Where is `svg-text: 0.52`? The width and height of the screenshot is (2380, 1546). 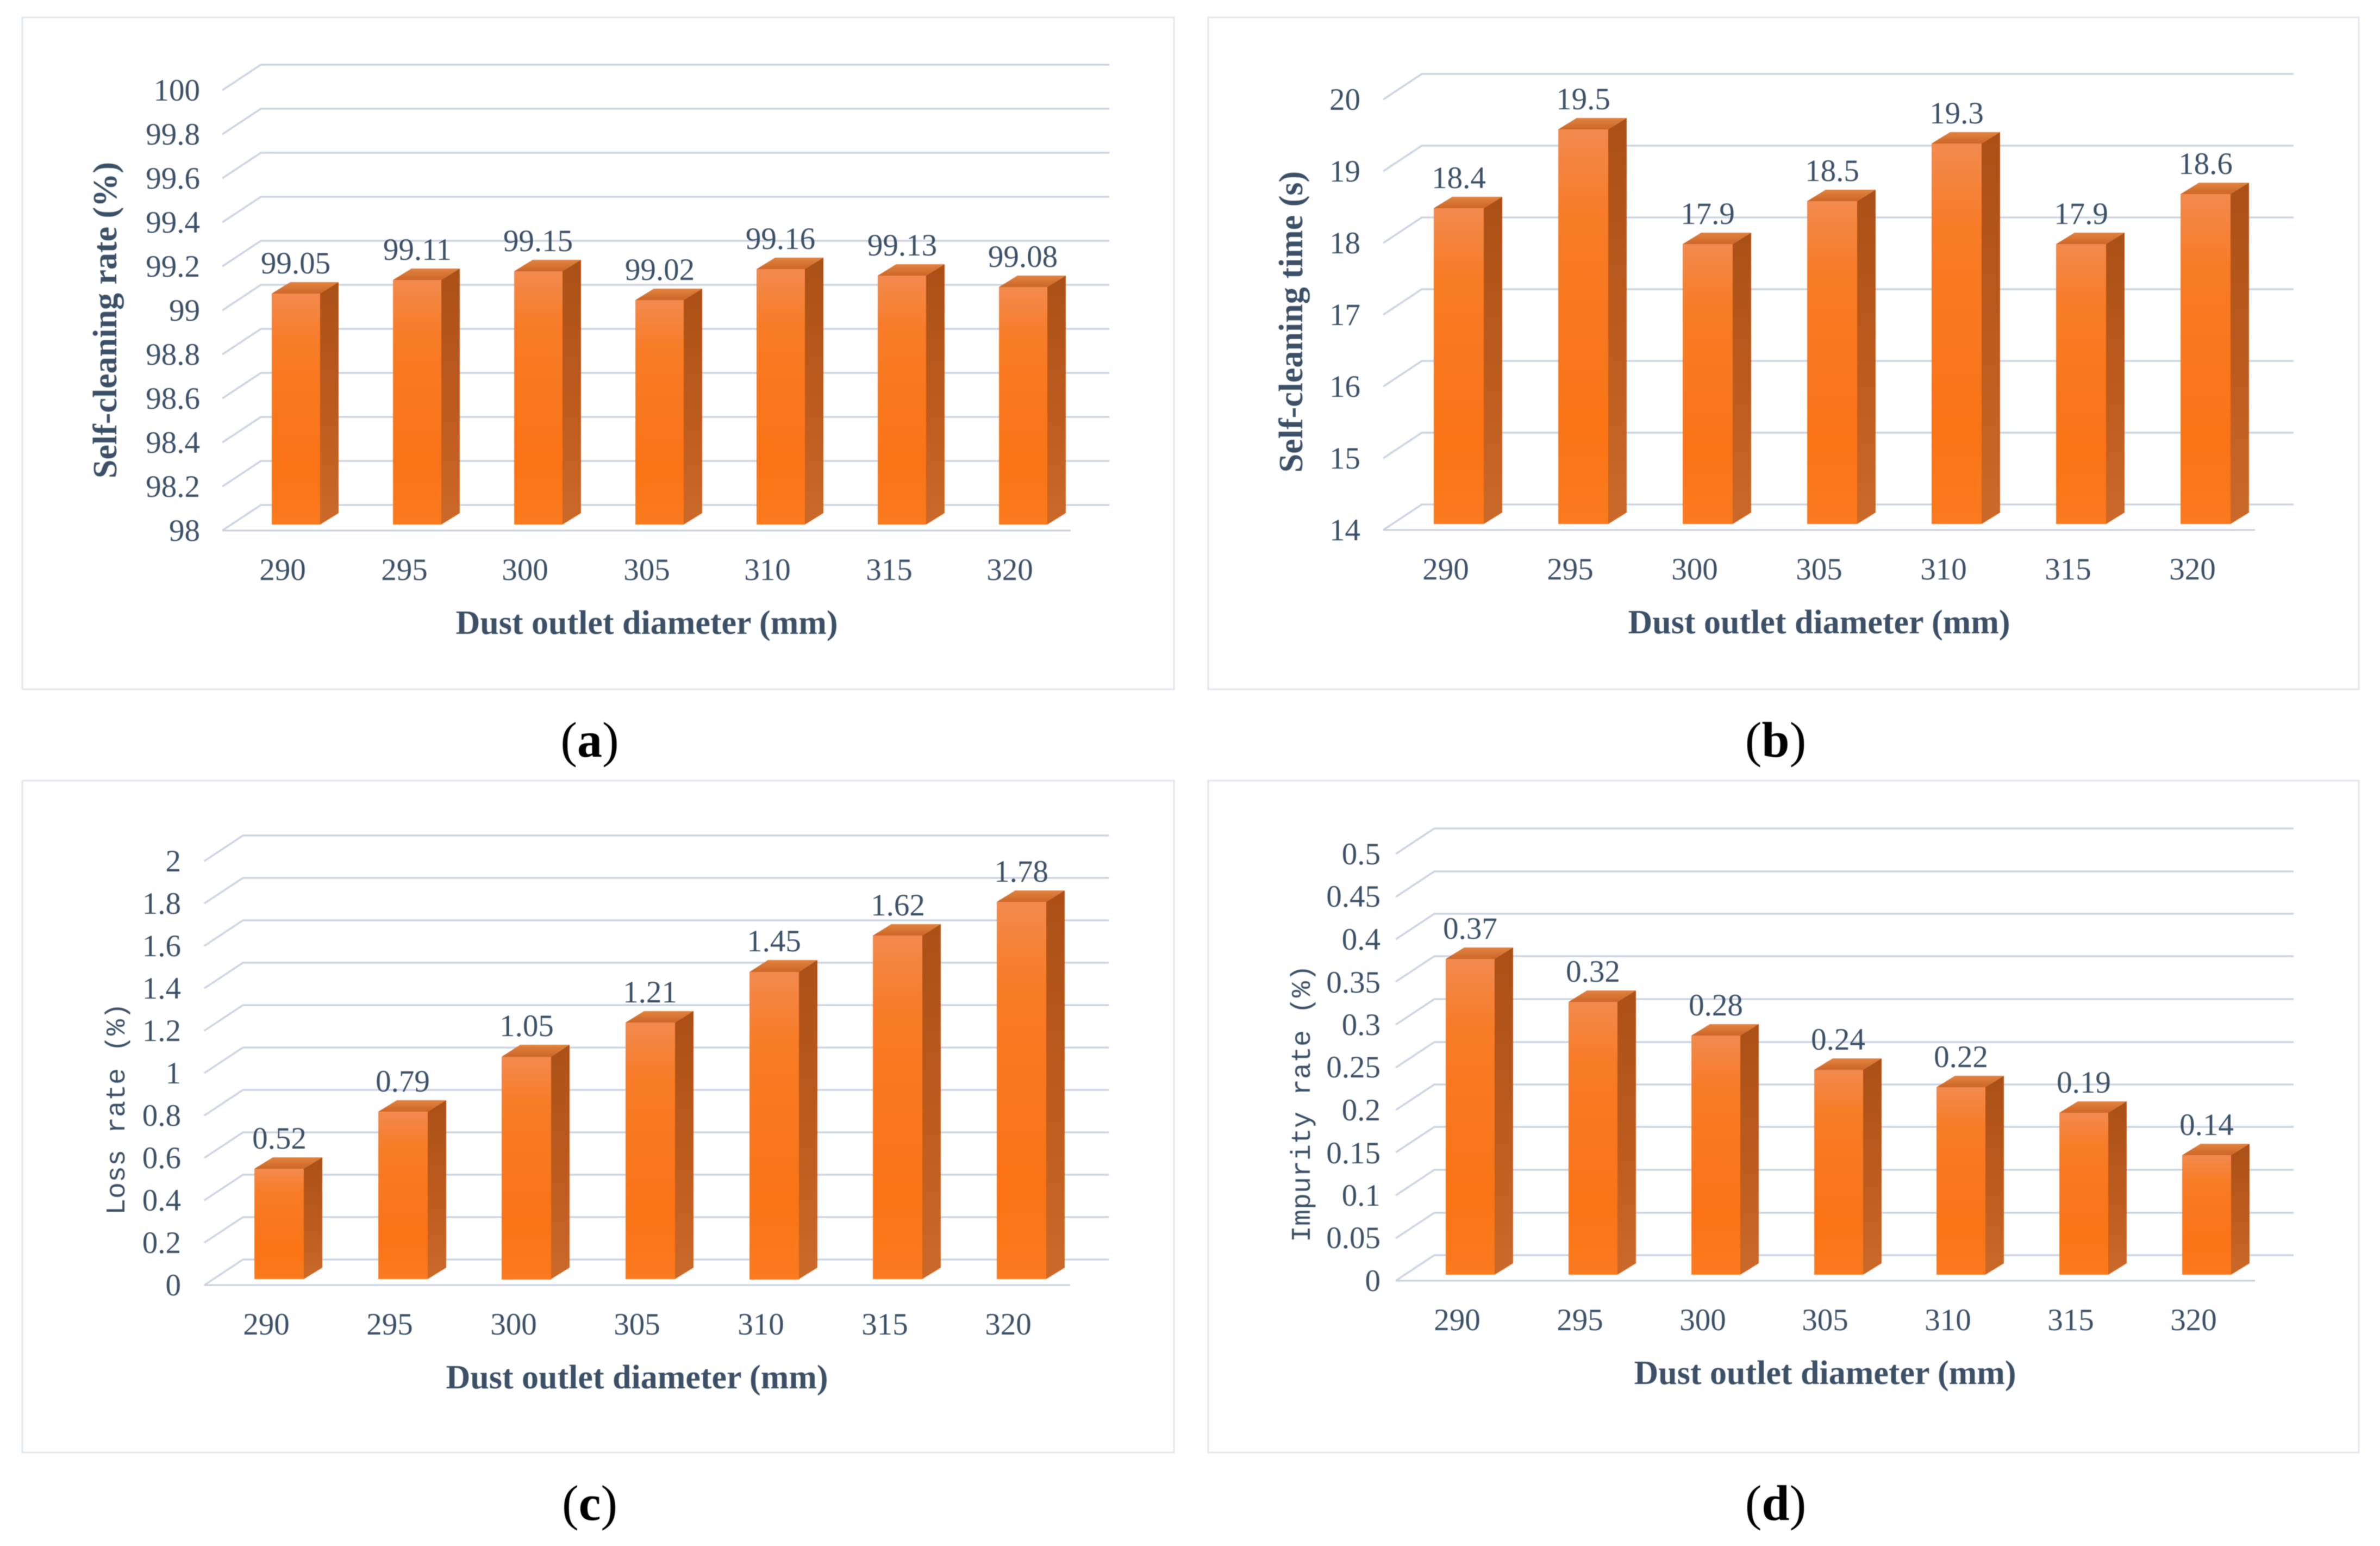 svg-text: 0.52 is located at coordinates (279, 1138).